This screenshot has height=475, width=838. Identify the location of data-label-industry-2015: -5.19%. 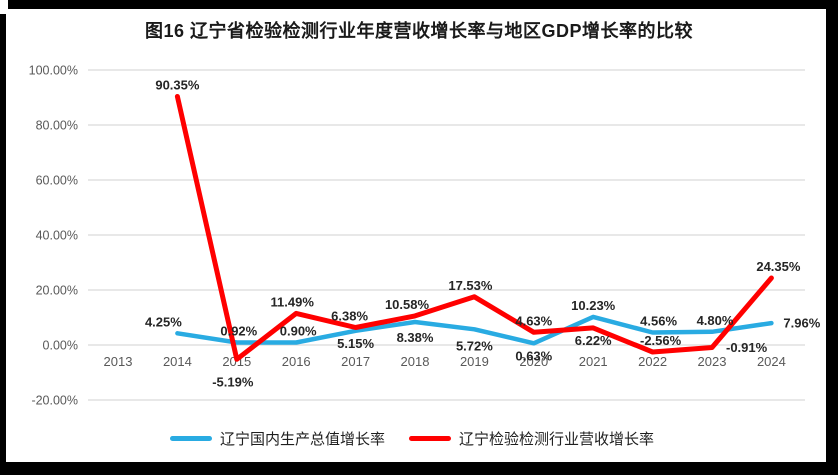
(233, 381).